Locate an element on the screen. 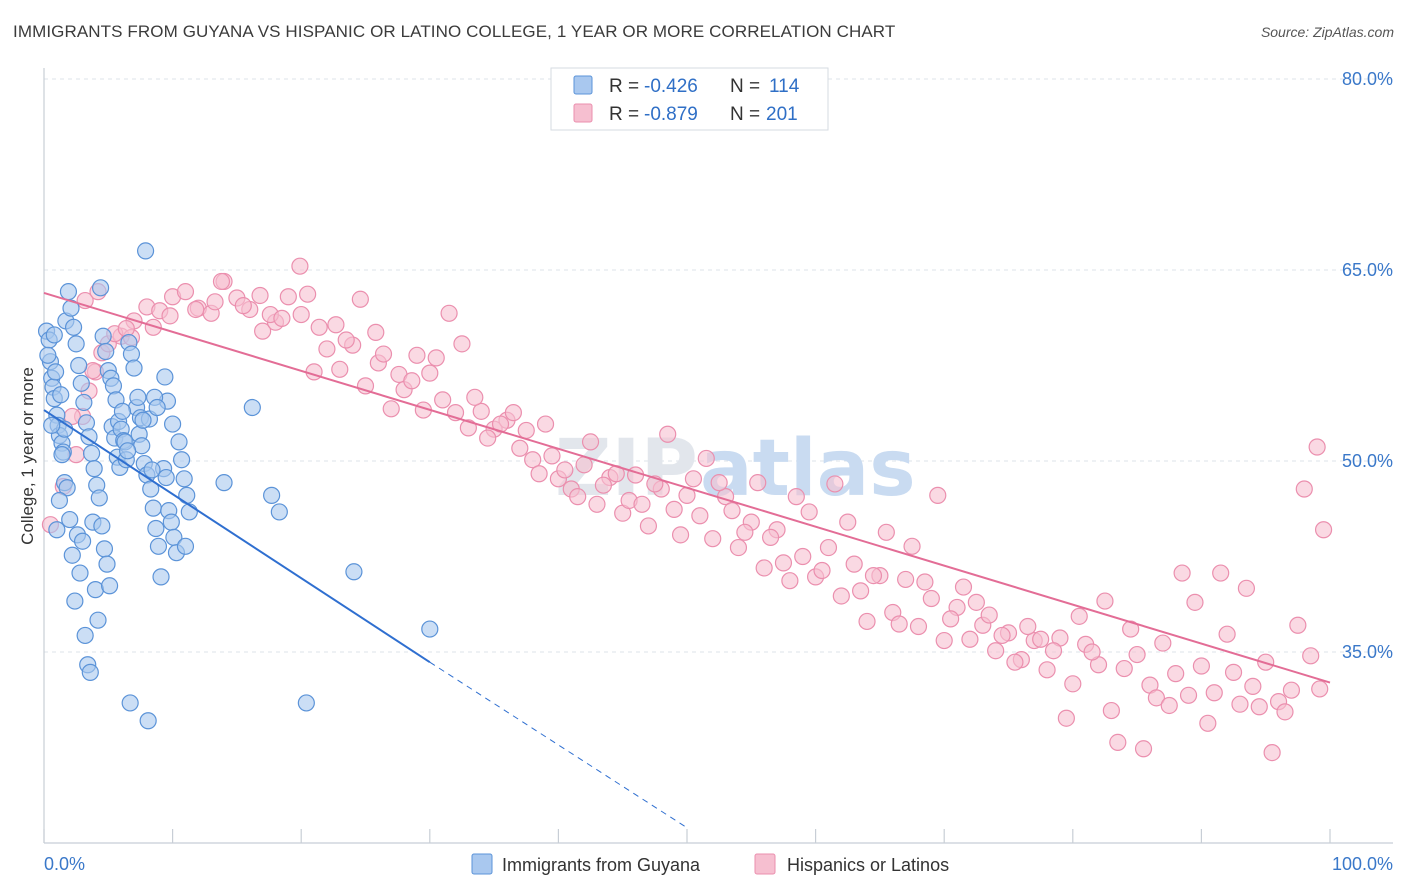 This screenshot has width=1406, height=892. watermark-atlas: atlas is located at coordinates (808, 469).